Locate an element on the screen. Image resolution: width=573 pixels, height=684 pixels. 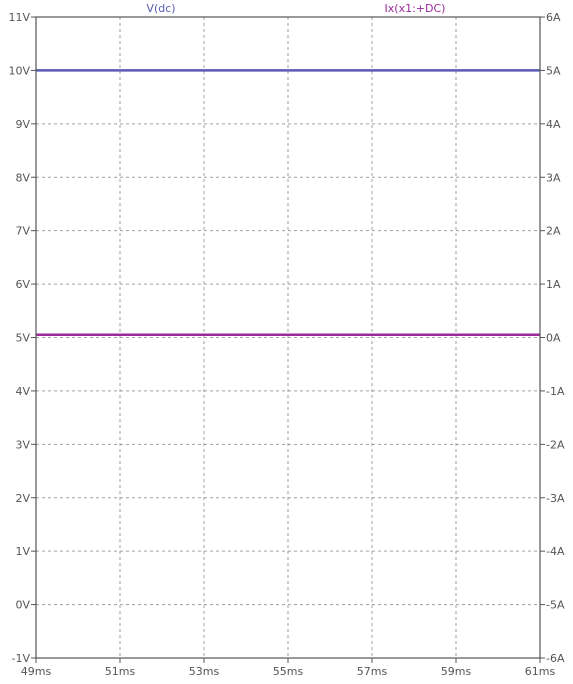
right-tick-label: 4A is located at coordinates (553, 124).